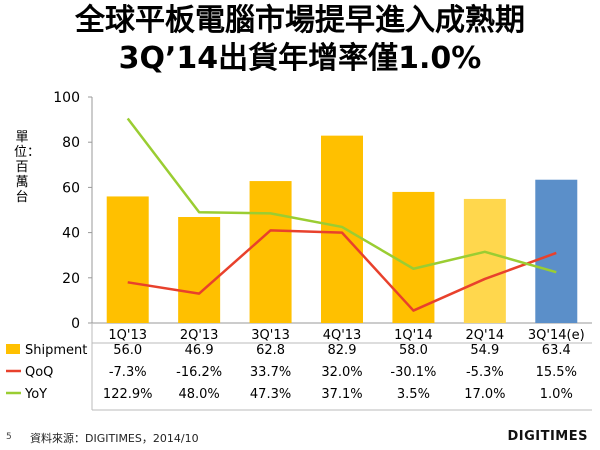 This screenshot has width=600, height=450. Describe the element at coordinates (341, 394) in the screenshot. I see `table-cell-yoy: 37.1%` at that location.